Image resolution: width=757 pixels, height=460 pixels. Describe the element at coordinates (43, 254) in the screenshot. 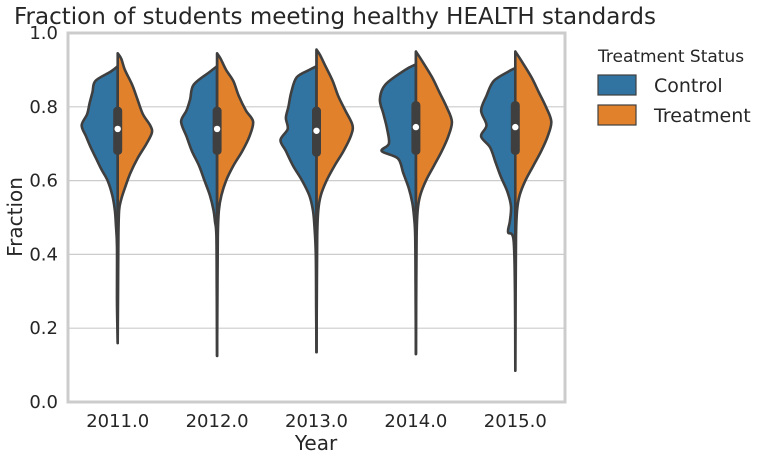

I see `y-tick-label: 0.4` at that location.